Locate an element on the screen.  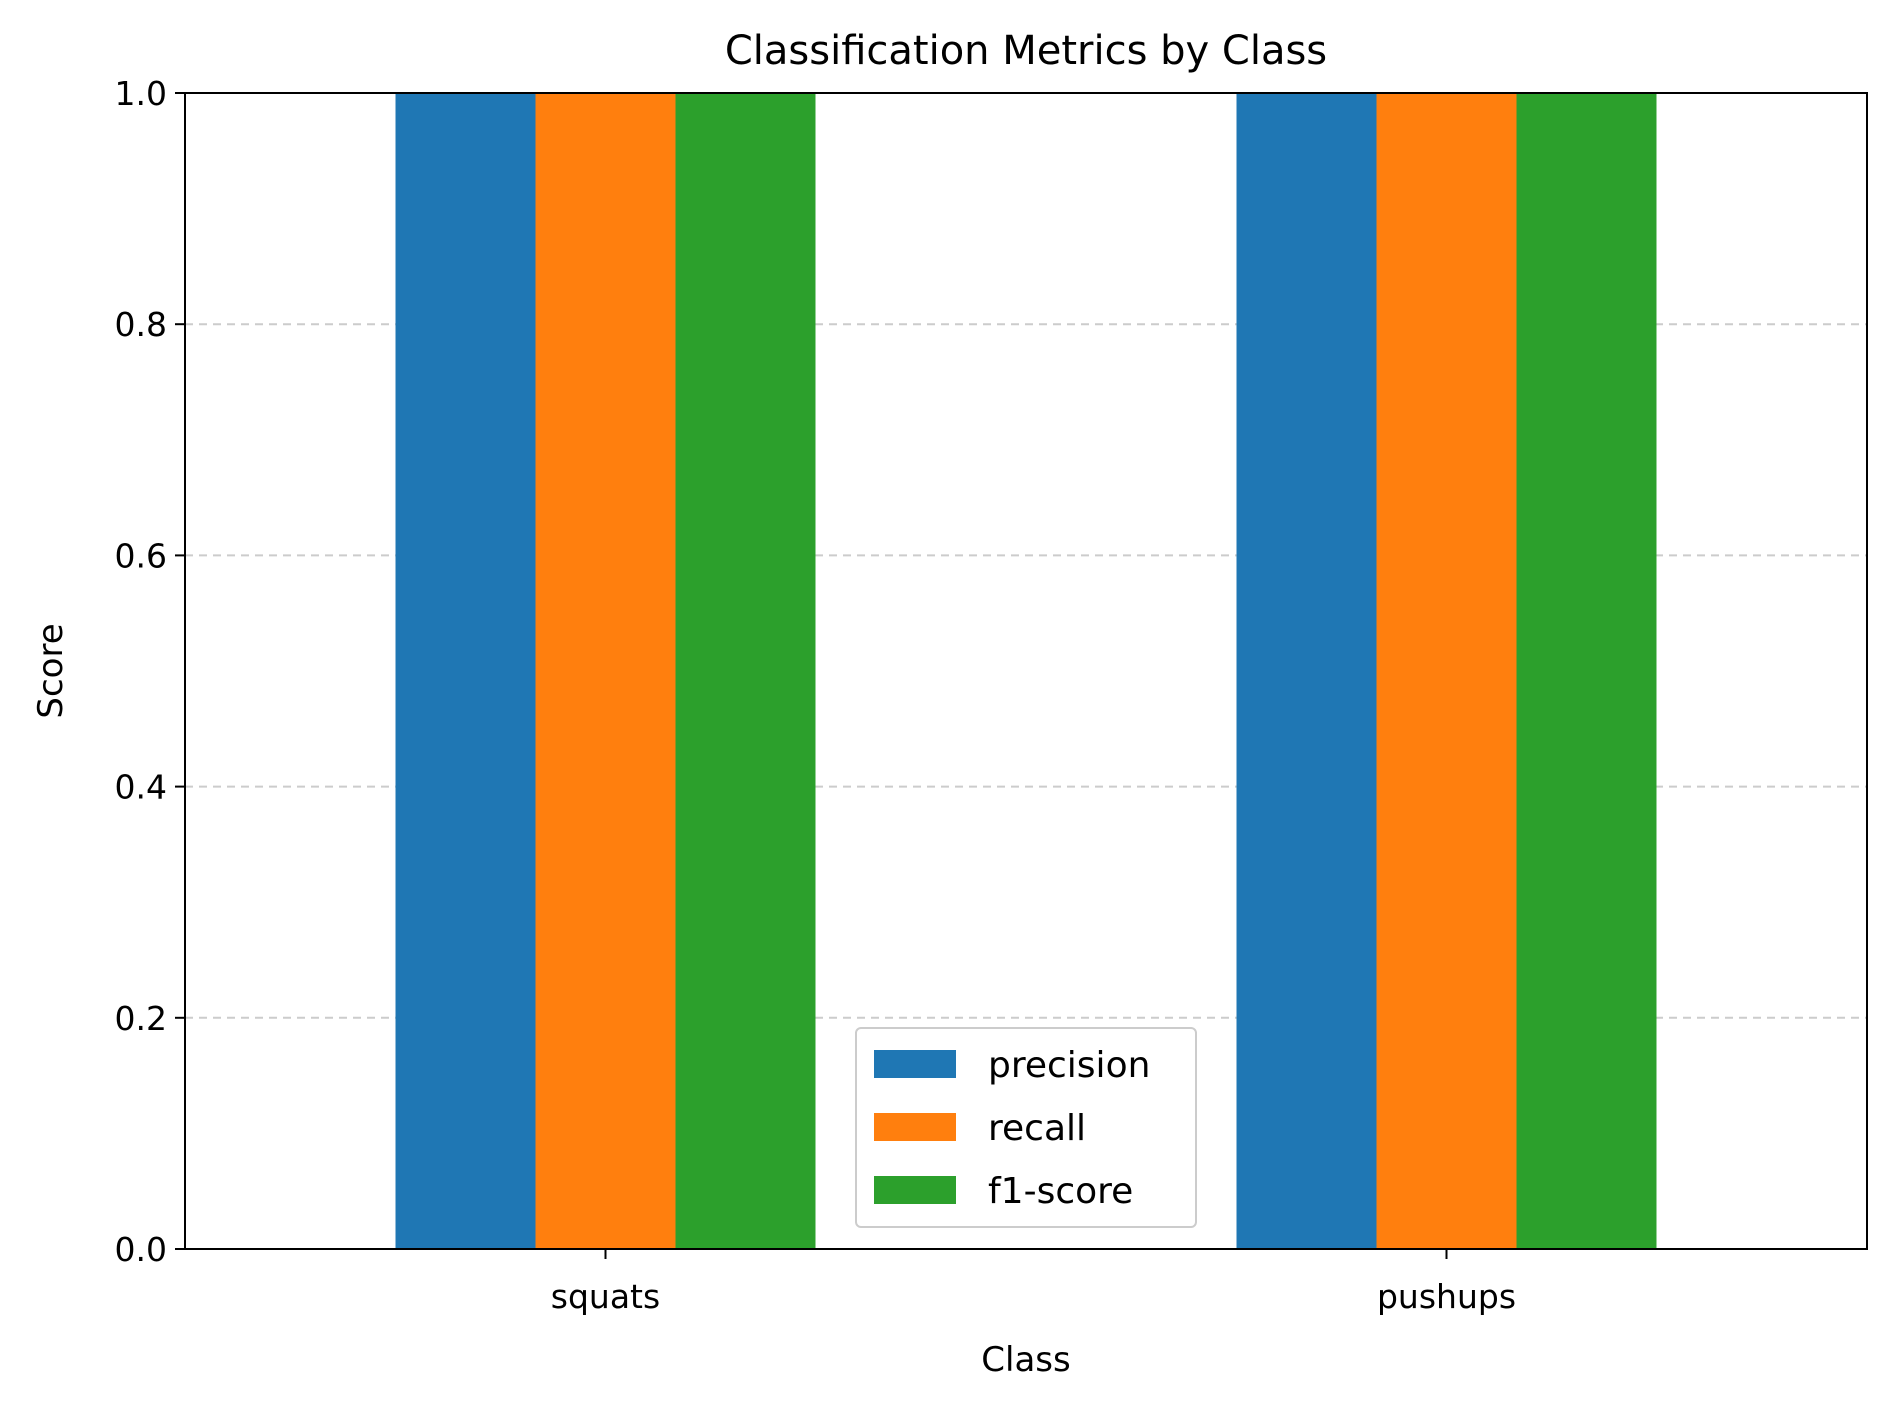
y-tick-label: 0.0 is located at coordinates (141, 1249).